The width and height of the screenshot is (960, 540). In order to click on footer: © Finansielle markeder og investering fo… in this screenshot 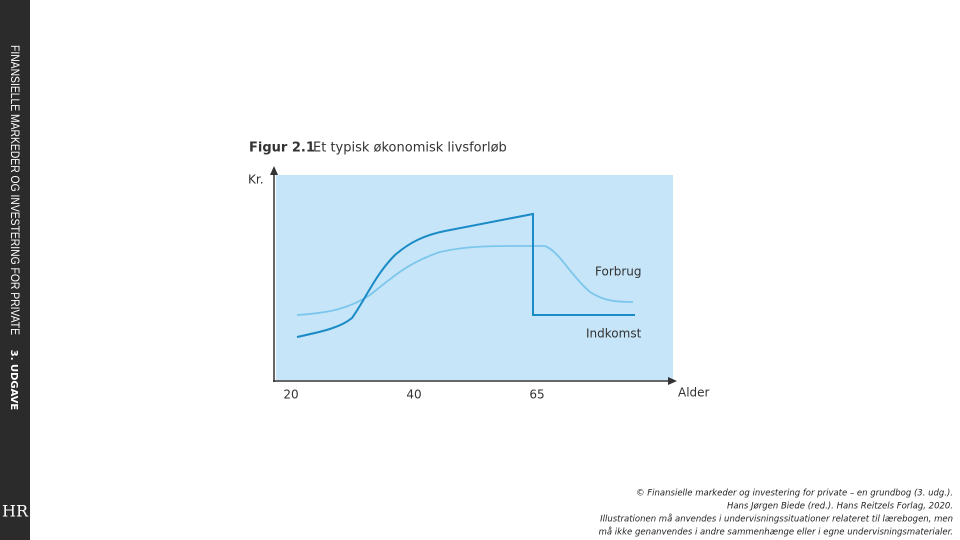, I will do `click(776, 513)`.